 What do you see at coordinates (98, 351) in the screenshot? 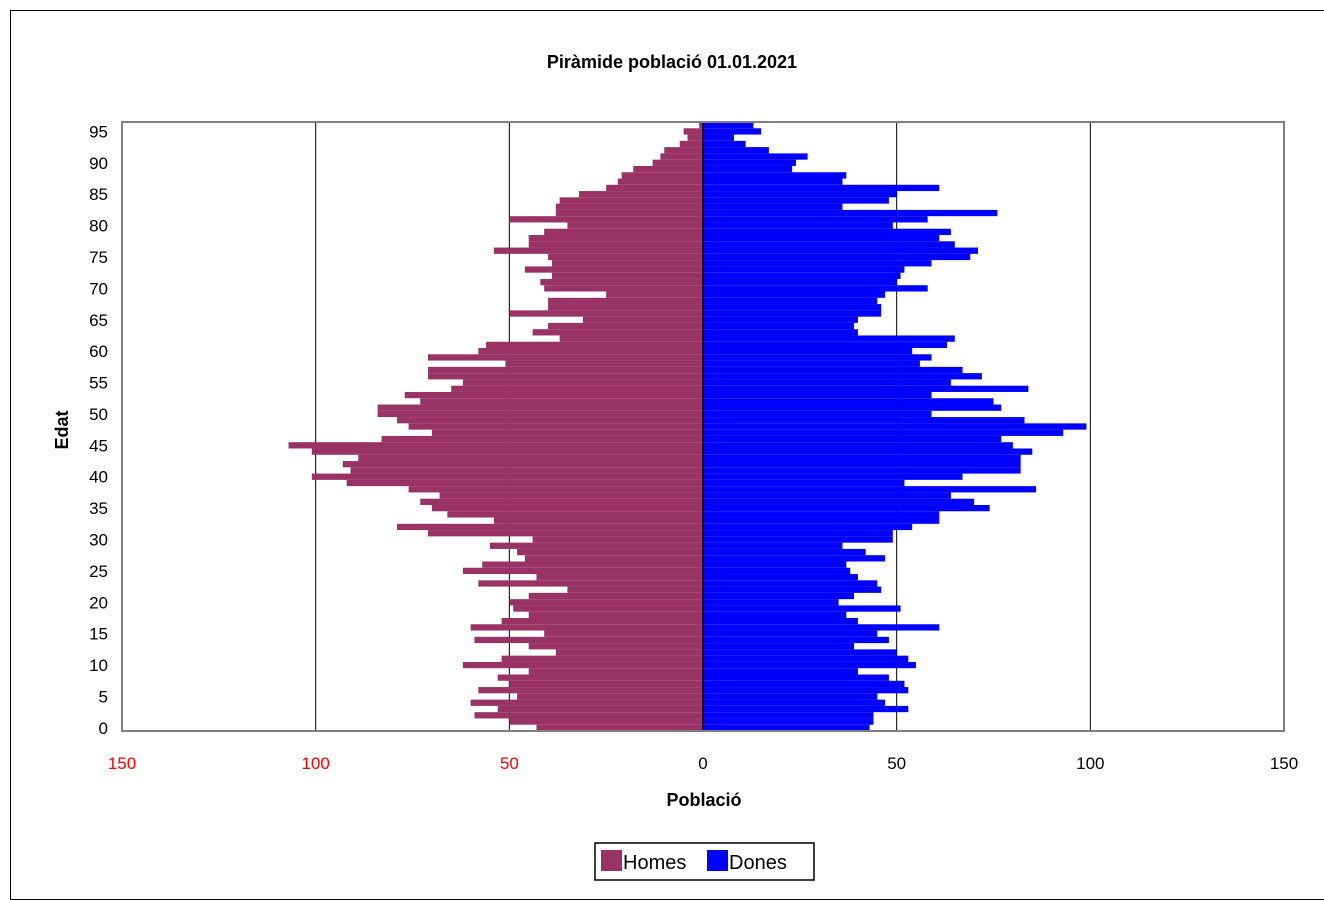
I see `y-tick-label: 60` at bounding box center [98, 351].